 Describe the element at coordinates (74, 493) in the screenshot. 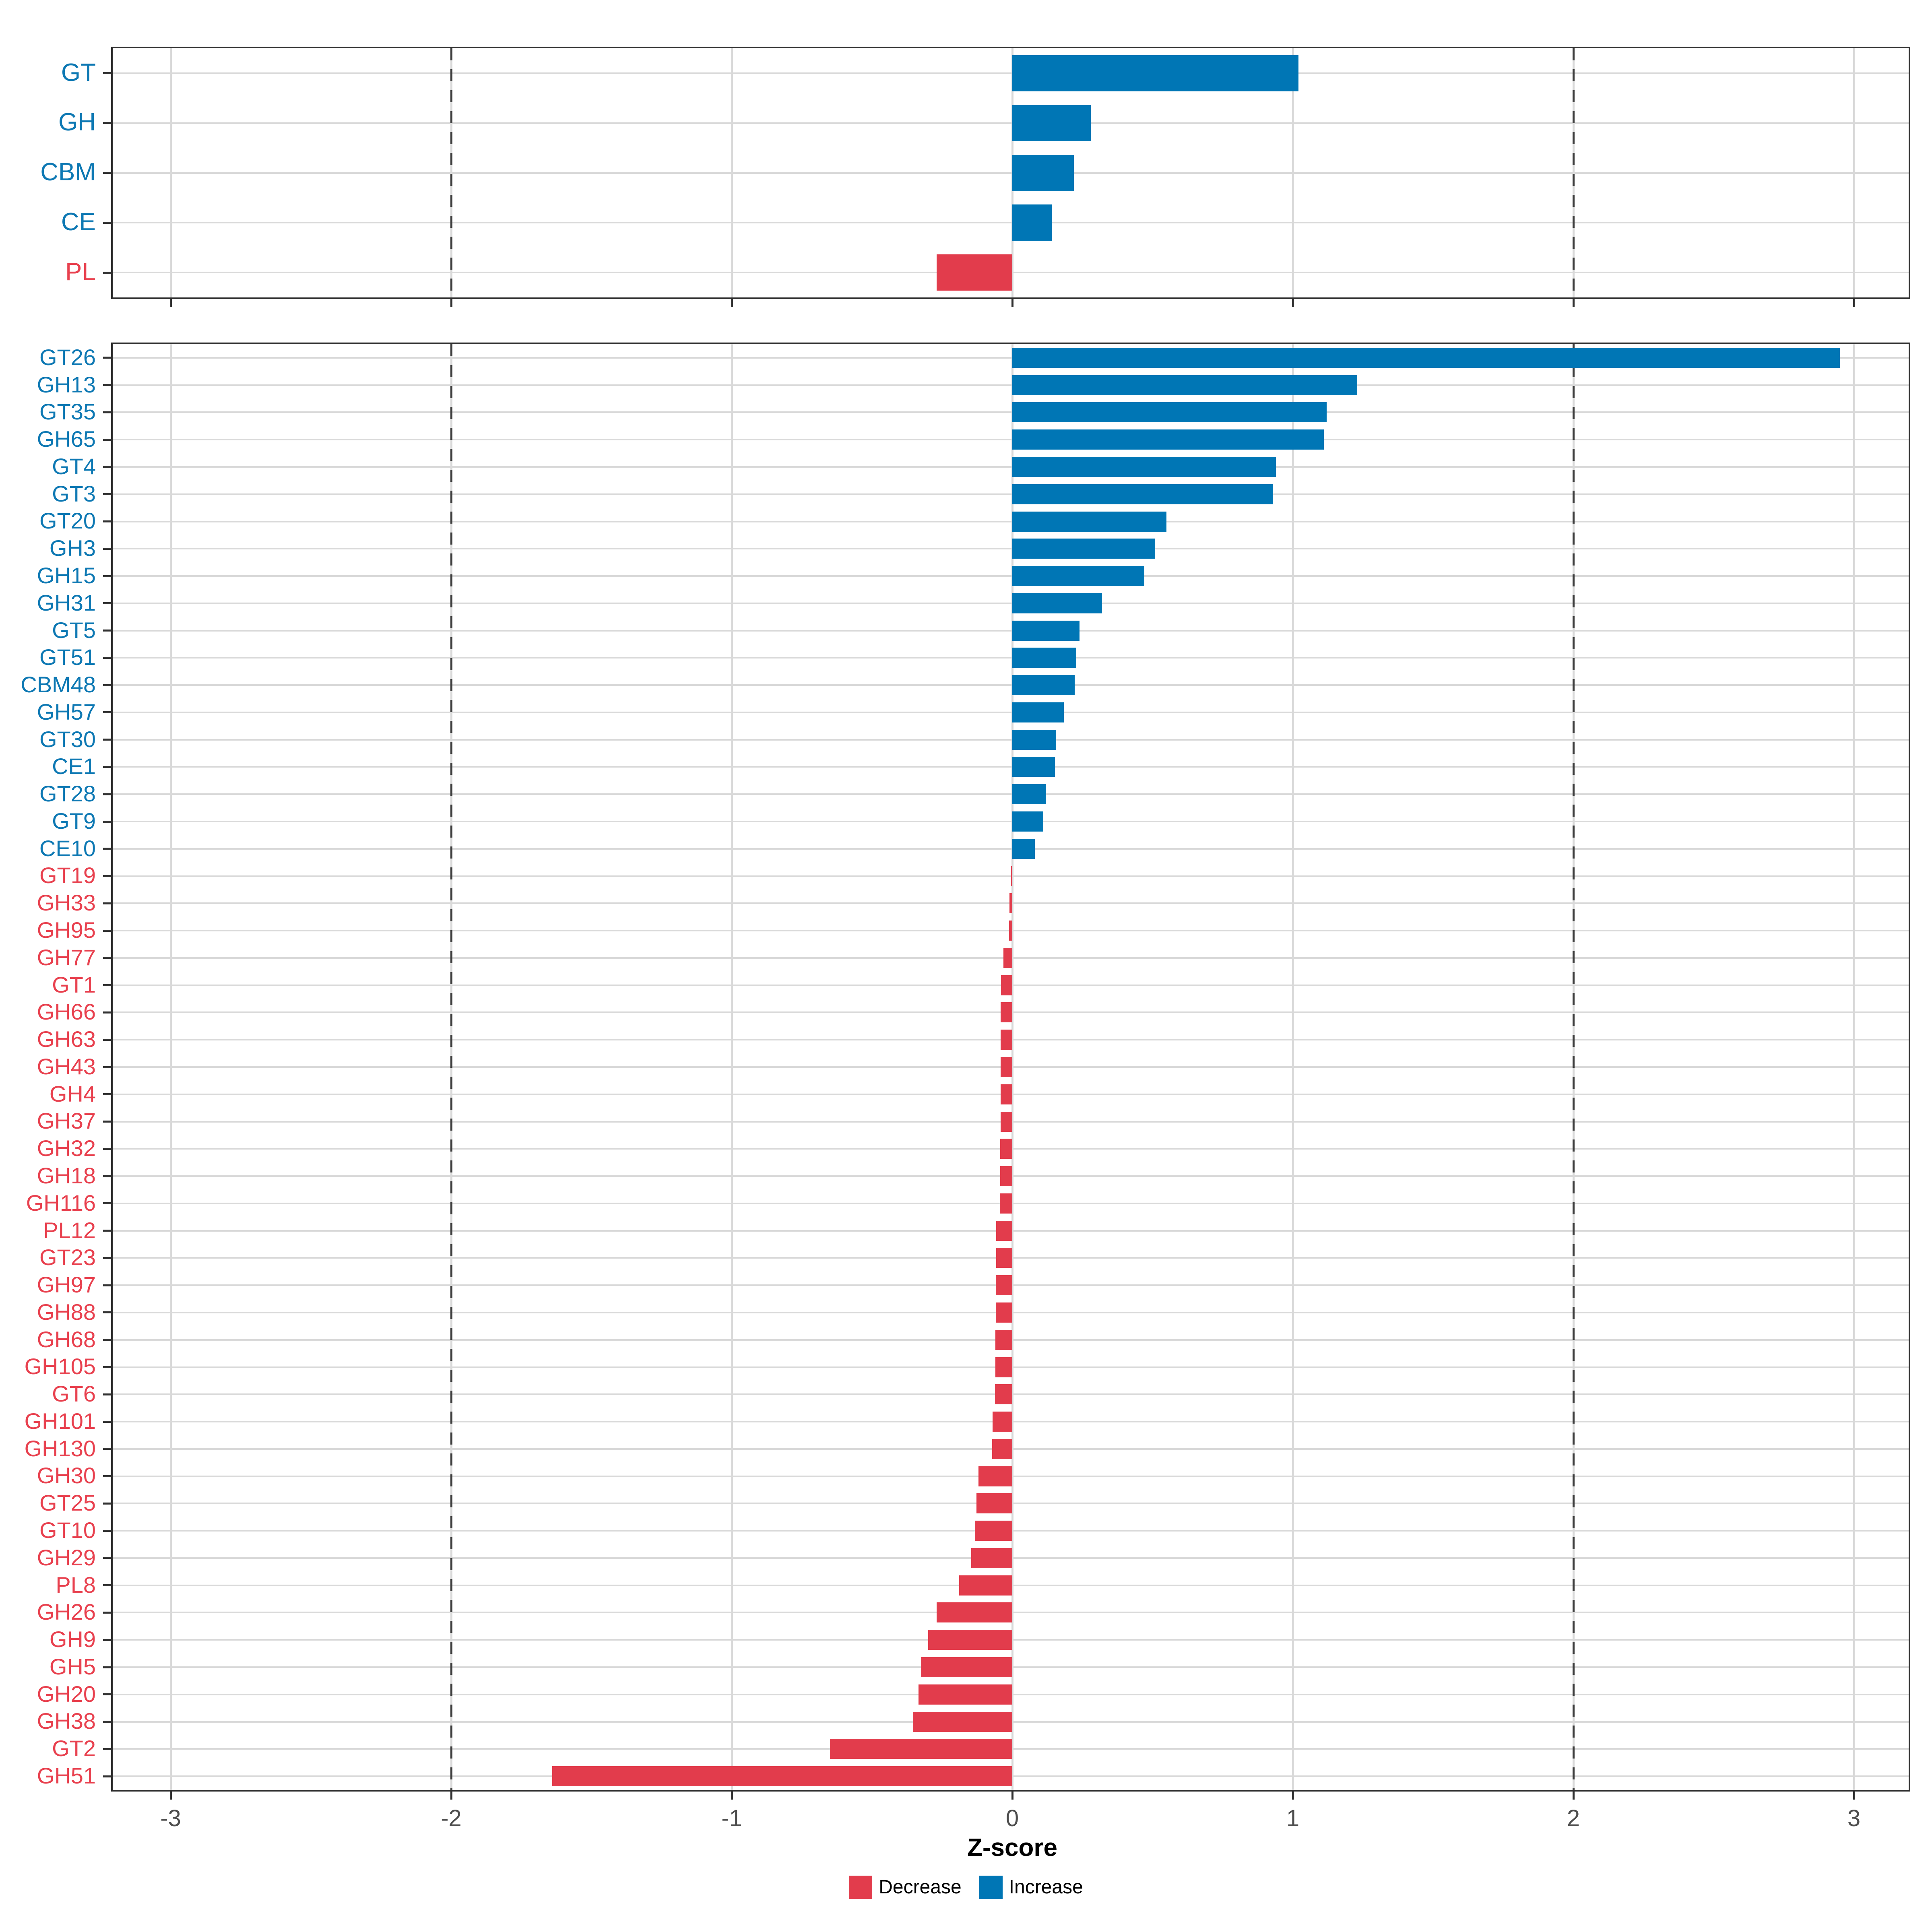

I see `category-label-GT3: GT3` at that location.